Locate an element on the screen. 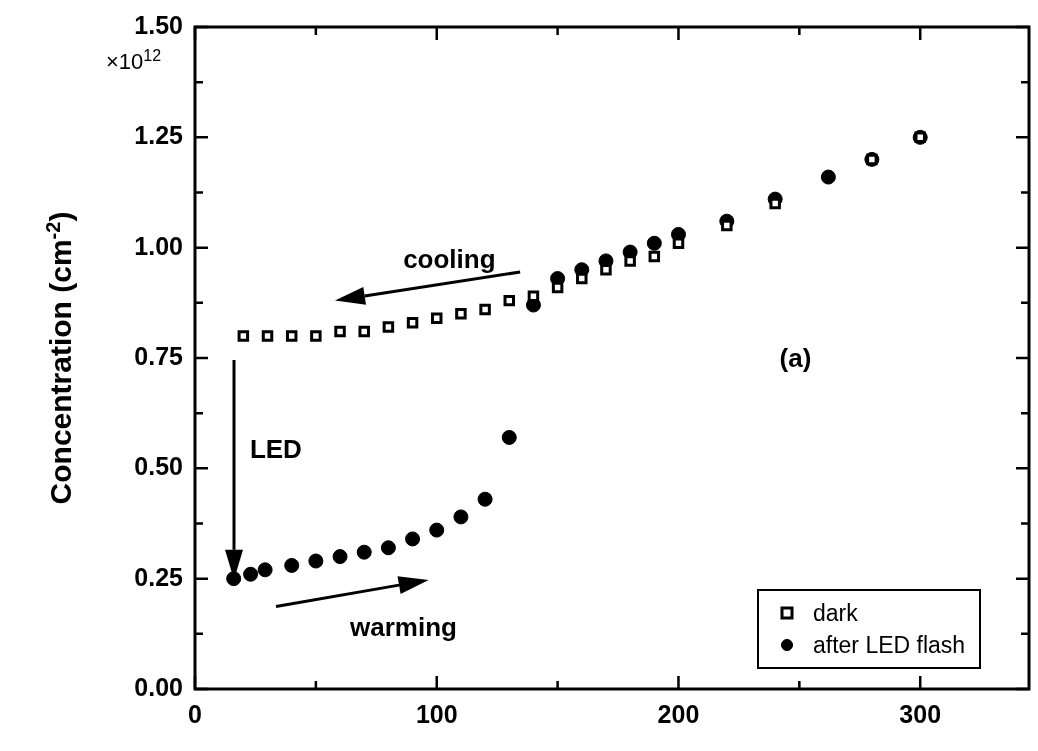 This screenshot has height=751, width=1038. y-tick-label: 1.25 is located at coordinates (159, 135).